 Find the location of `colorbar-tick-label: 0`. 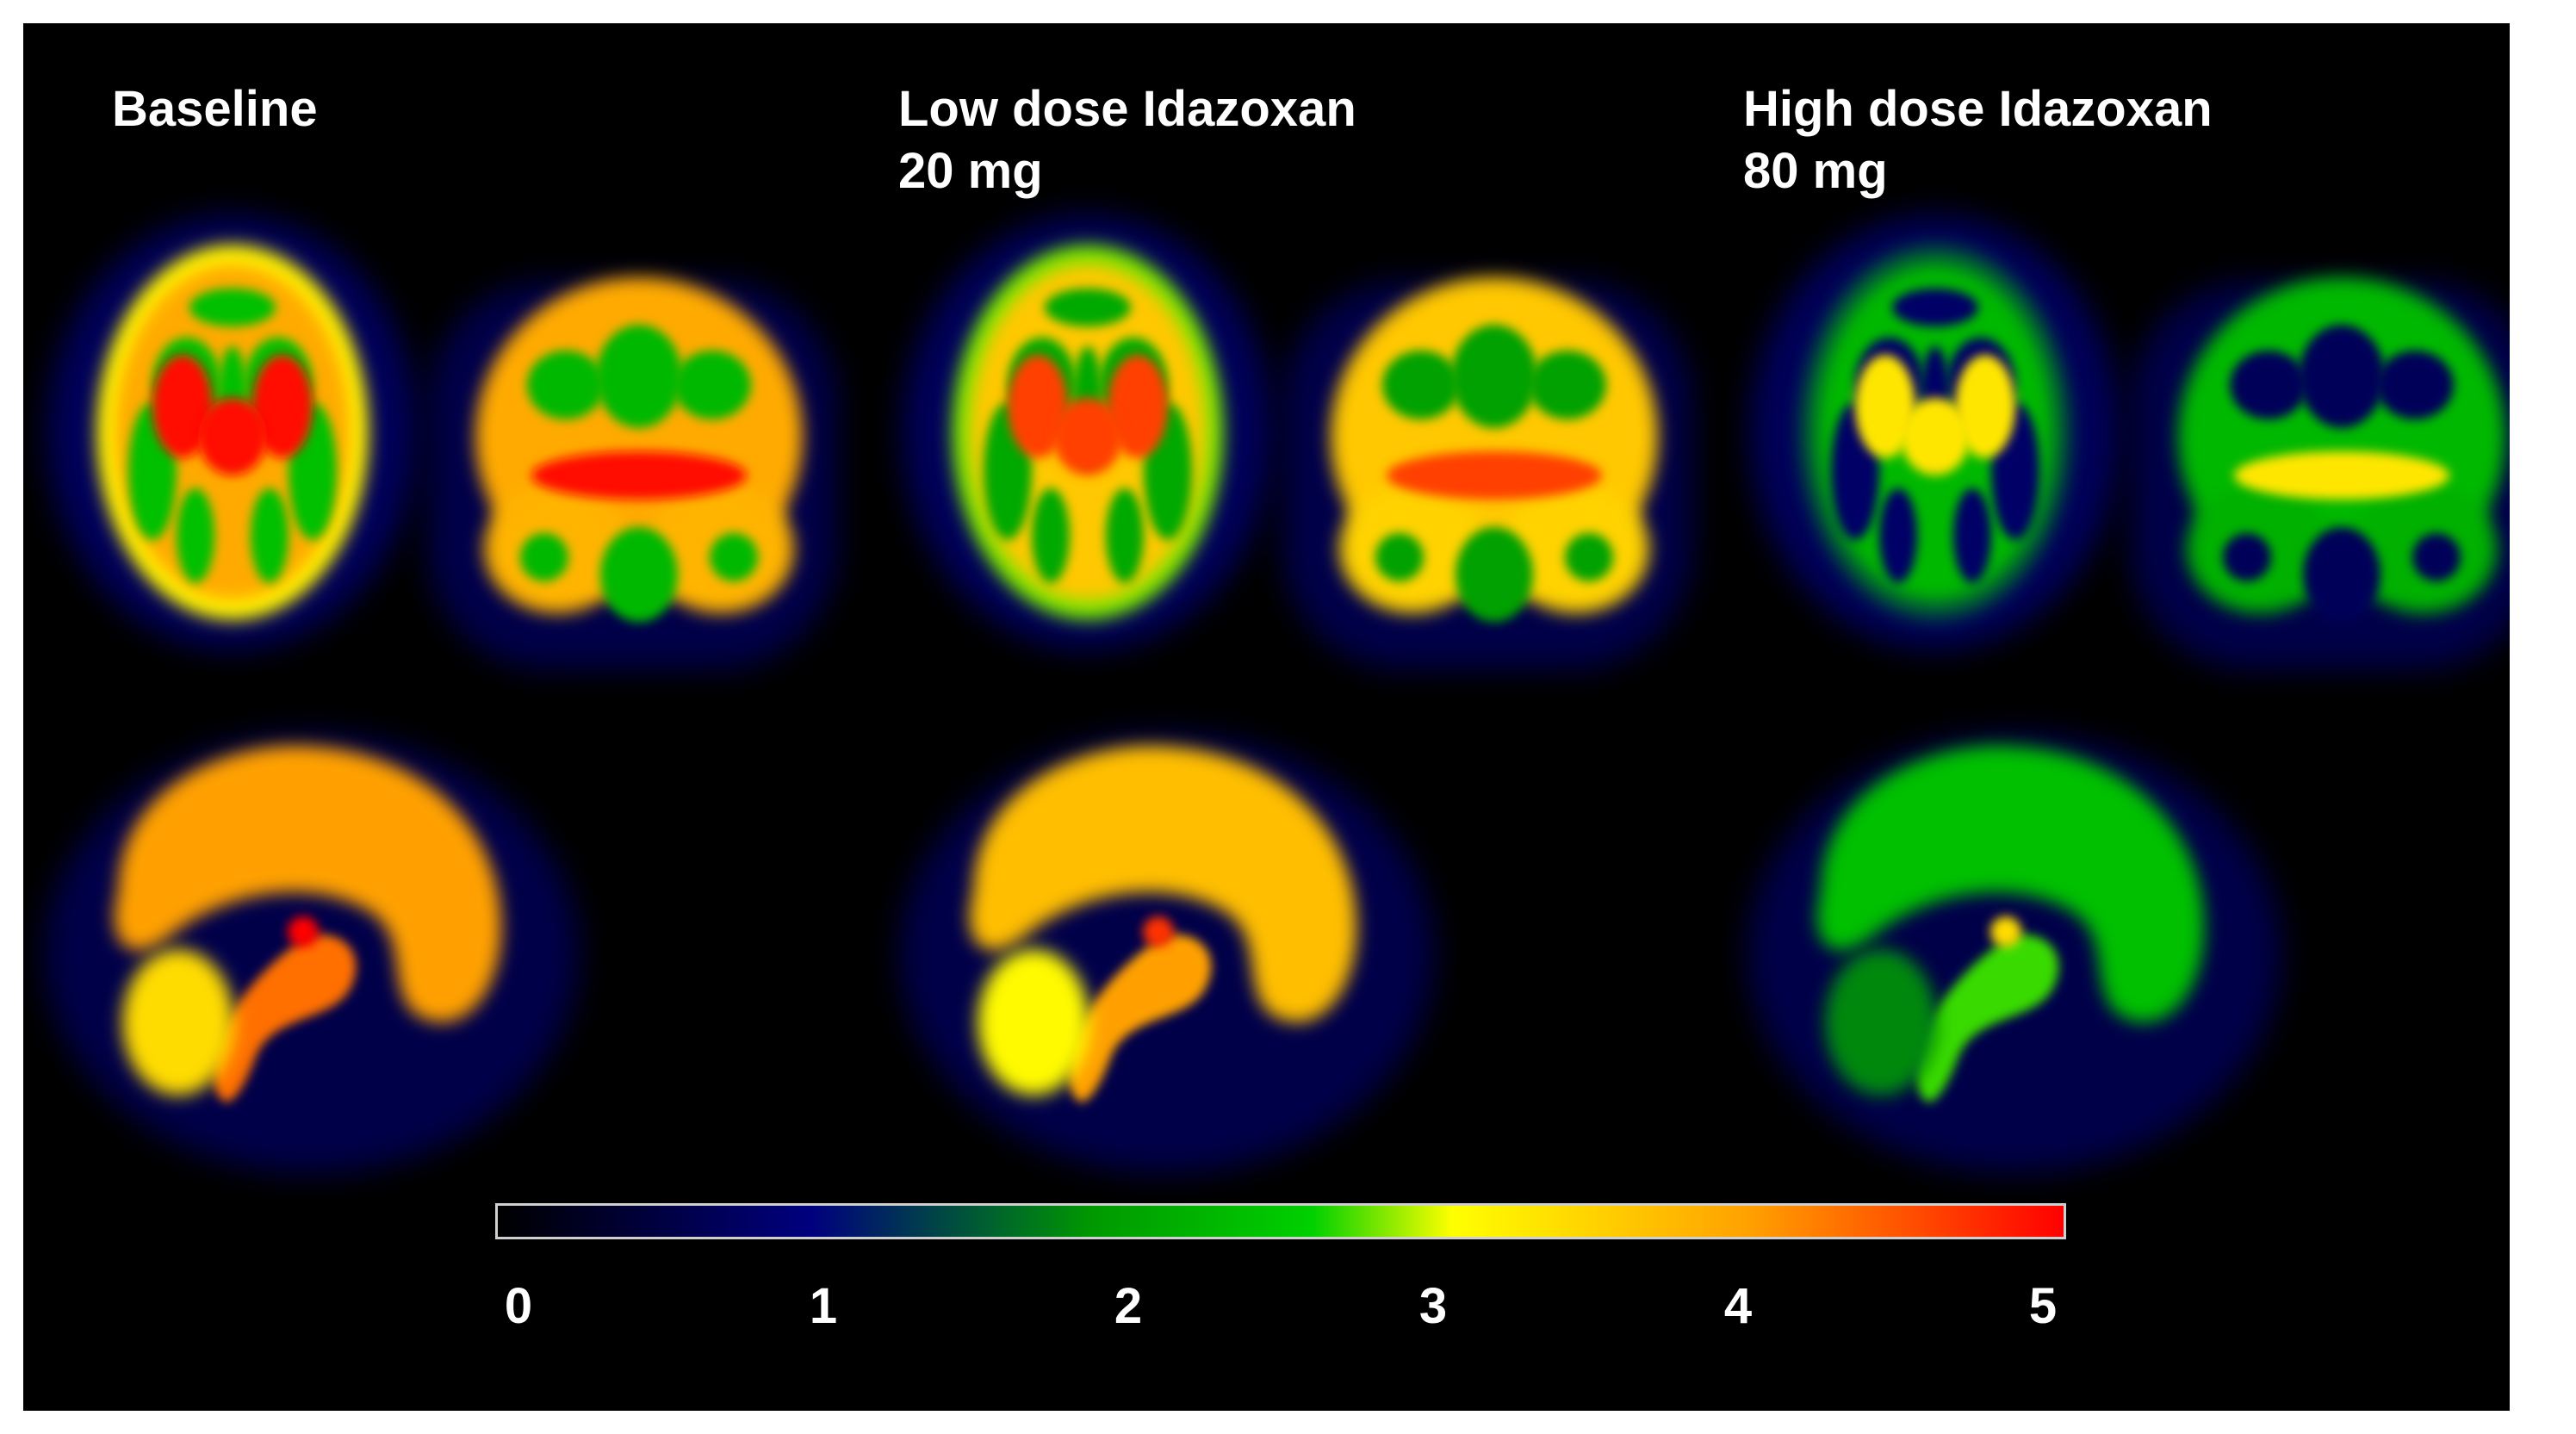

colorbar-tick-label: 0 is located at coordinates (518, 1306).